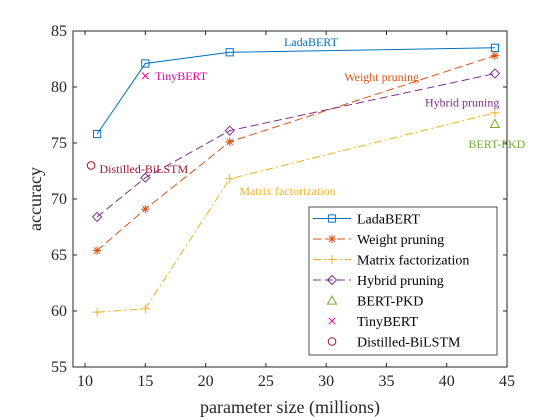 Image resolution: width=560 pixels, height=420 pixels. I want to click on annotation-label: TinyBERT, so click(181, 76).